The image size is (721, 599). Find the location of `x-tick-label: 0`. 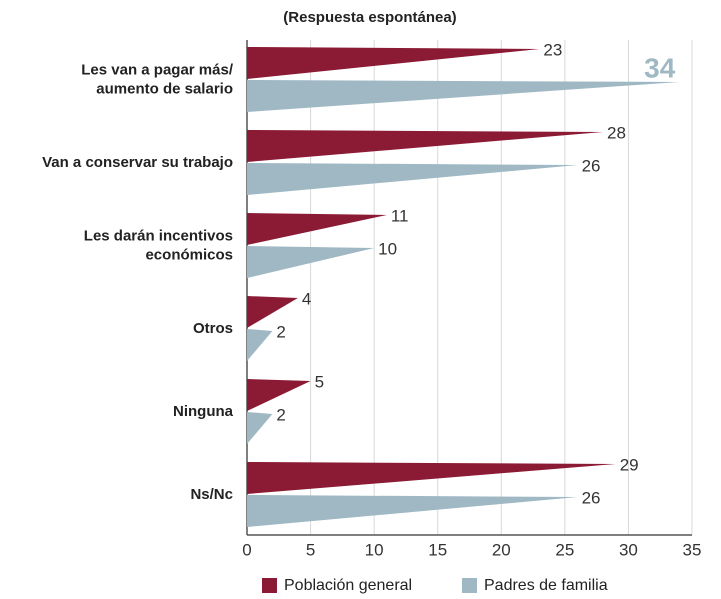

x-tick-label: 0 is located at coordinates (246, 549).